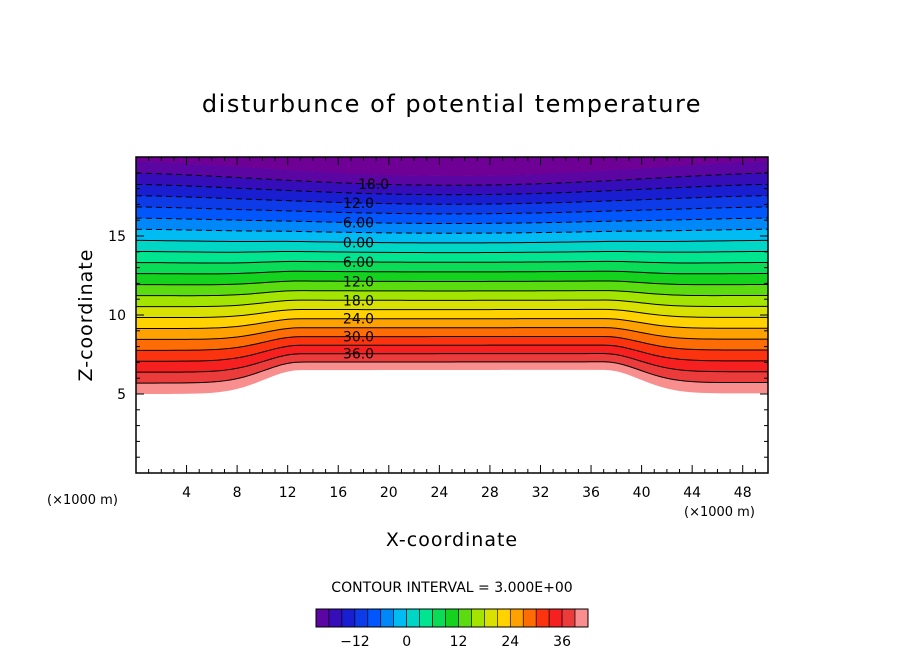 The width and height of the screenshot is (904, 654). I want to click on x-tick-label: 8, so click(237, 493).